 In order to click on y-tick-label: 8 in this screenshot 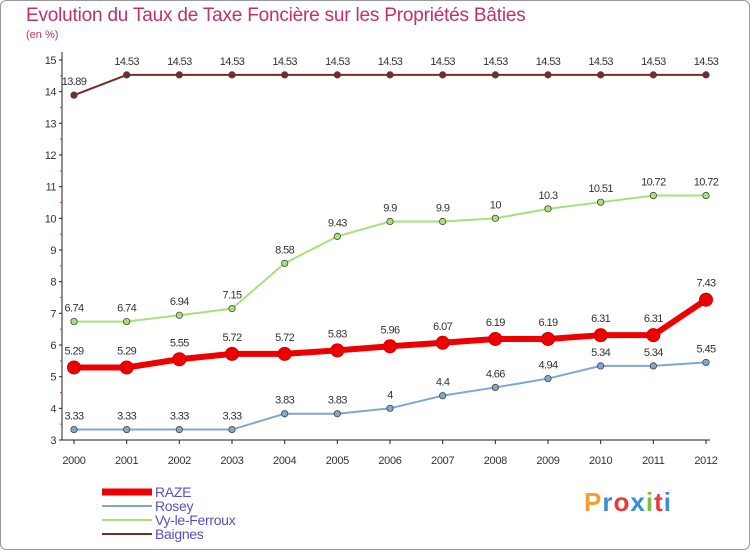, I will do `click(53, 283)`.